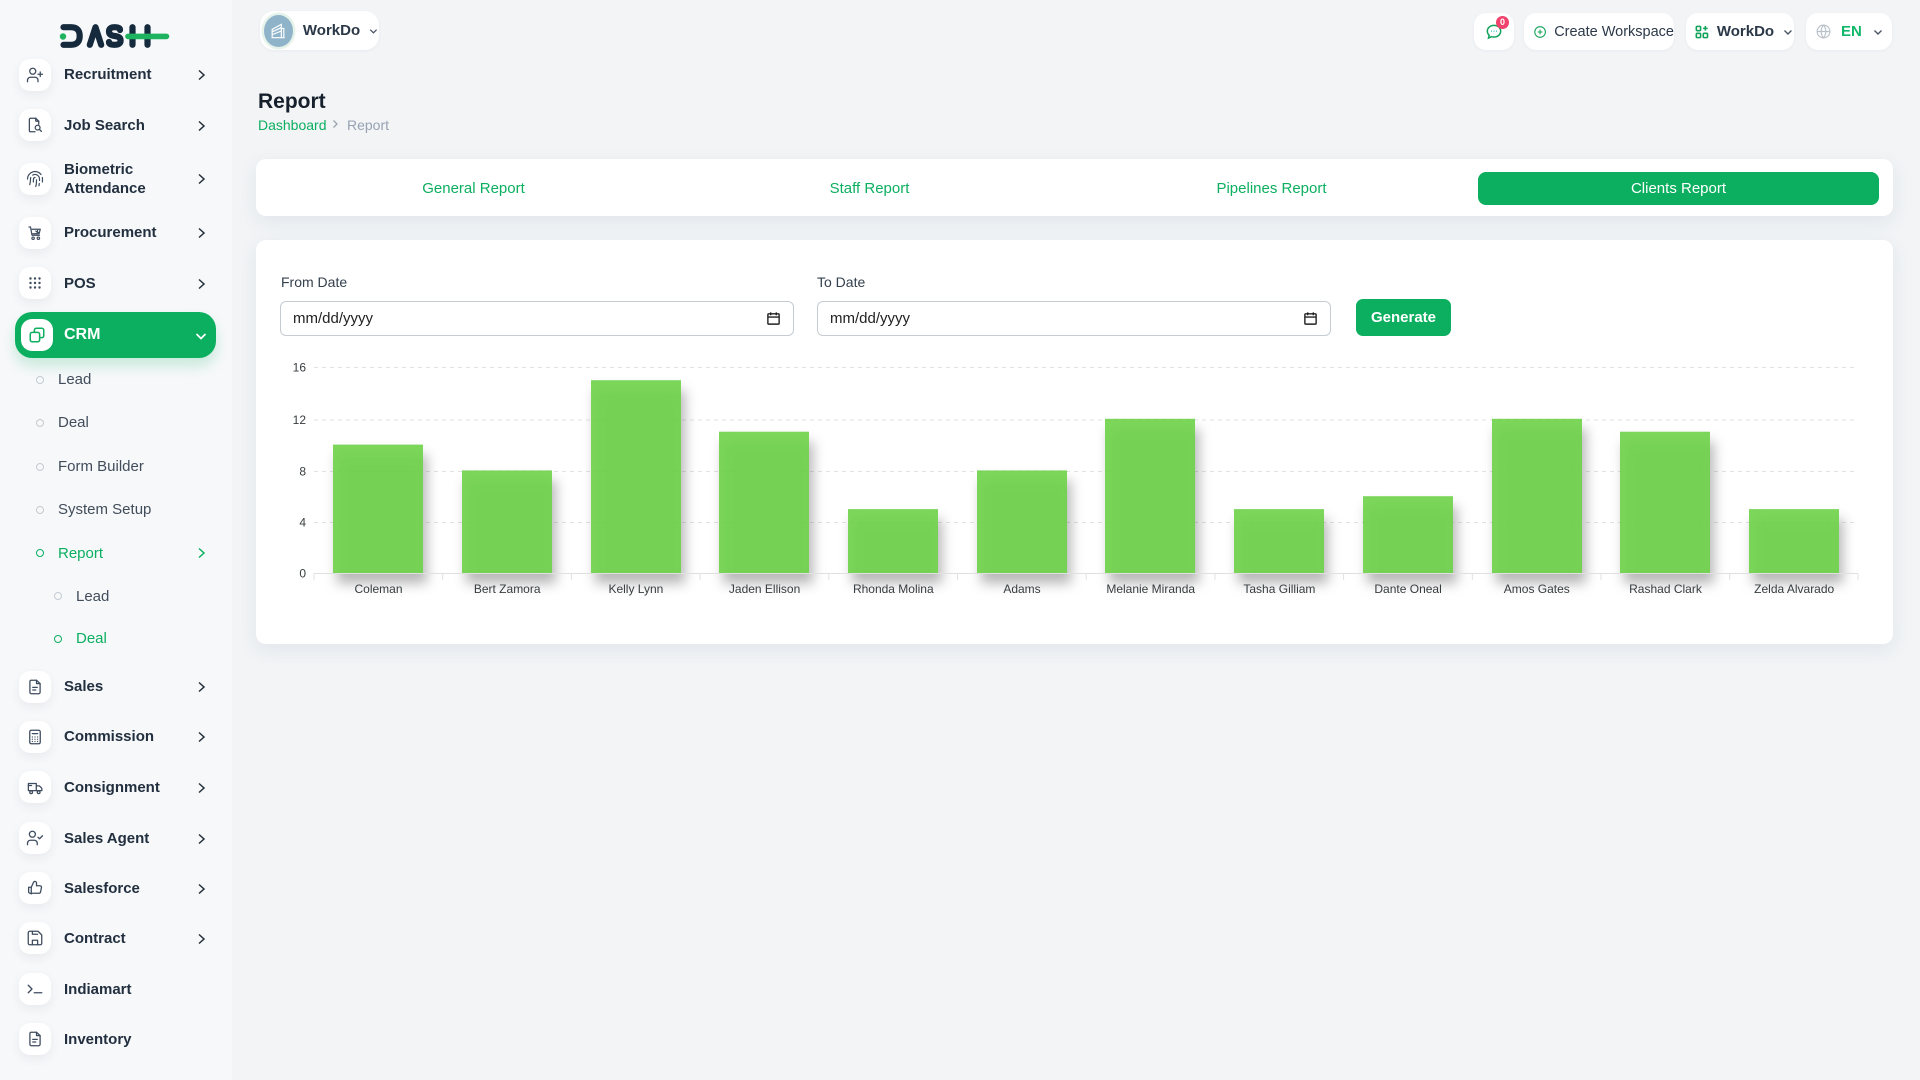 The width and height of the screenshot is (1920, 1080). What do you see at coordinates (302, 574) in the screenshot?
I see `svg-text: 0` at bounding box center [302, 574].